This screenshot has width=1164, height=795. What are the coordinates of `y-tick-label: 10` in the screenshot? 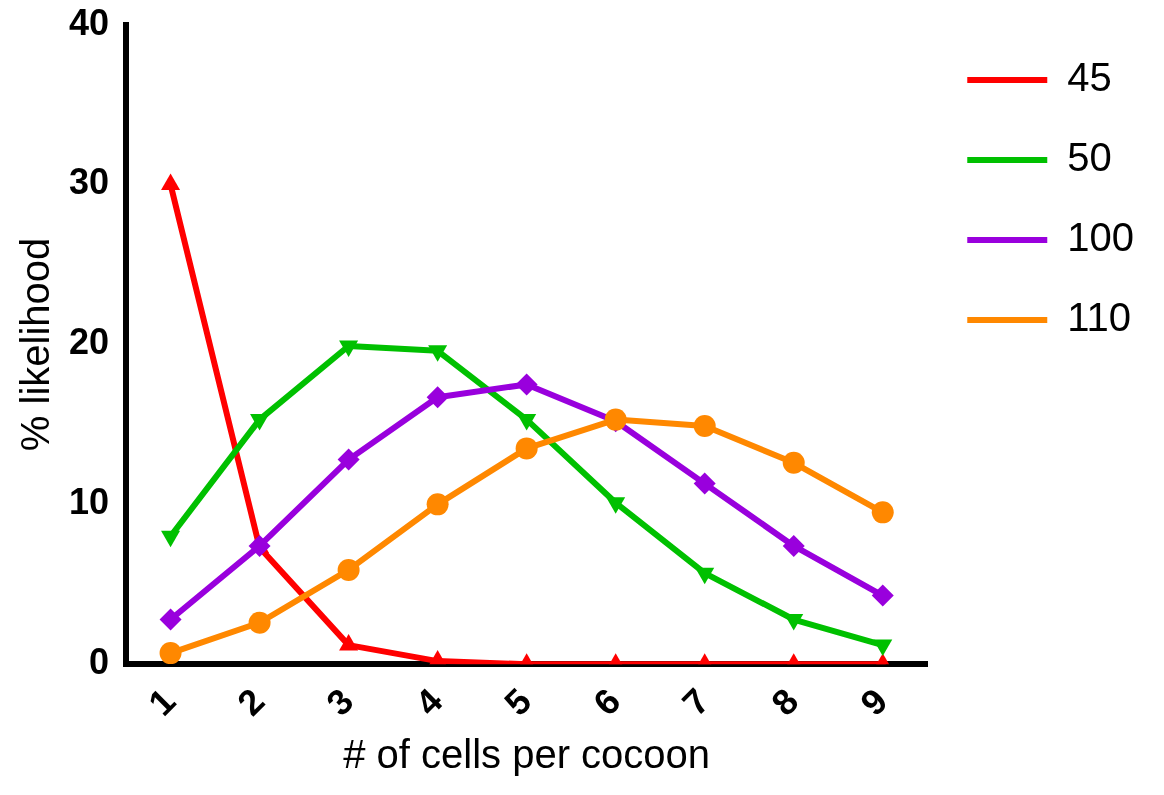 It's located at (89, 502).